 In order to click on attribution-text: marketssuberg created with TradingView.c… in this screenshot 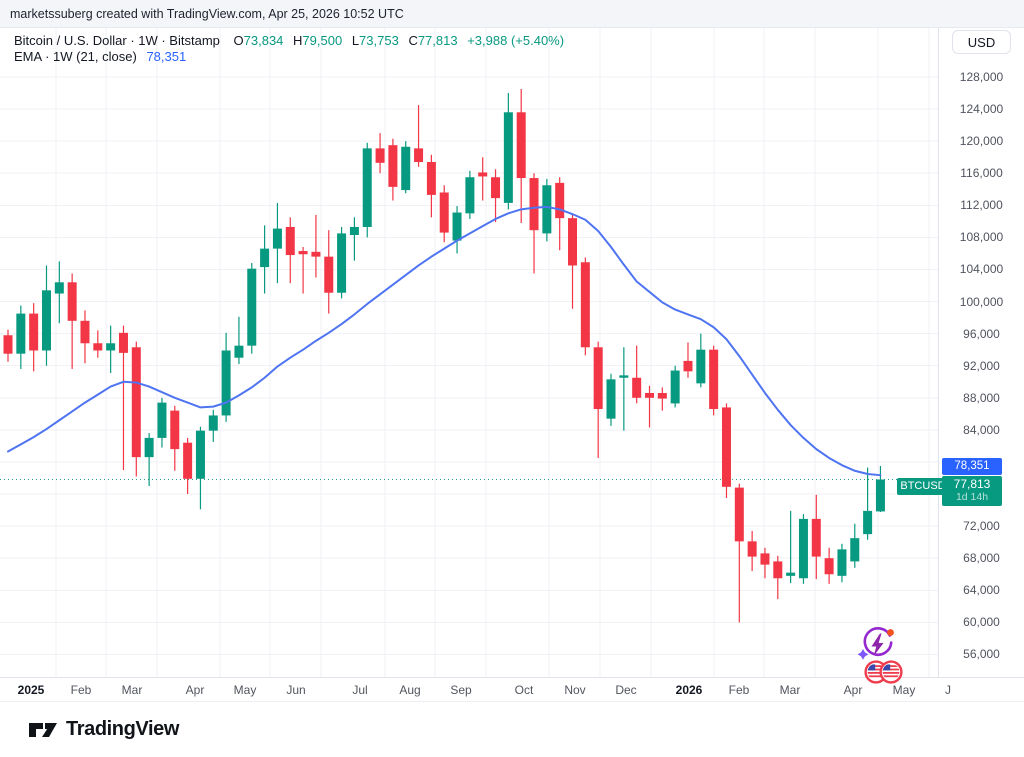, I will do `click(207, 13)`.